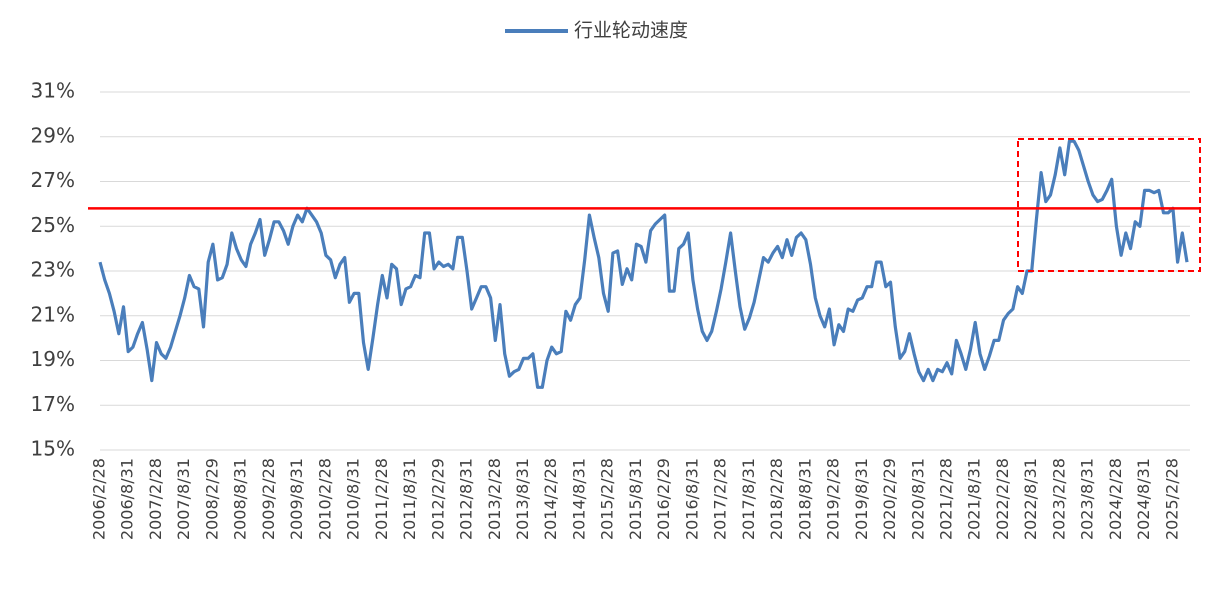  I want to click on y-tick-label: 29%, so click(53, 135).